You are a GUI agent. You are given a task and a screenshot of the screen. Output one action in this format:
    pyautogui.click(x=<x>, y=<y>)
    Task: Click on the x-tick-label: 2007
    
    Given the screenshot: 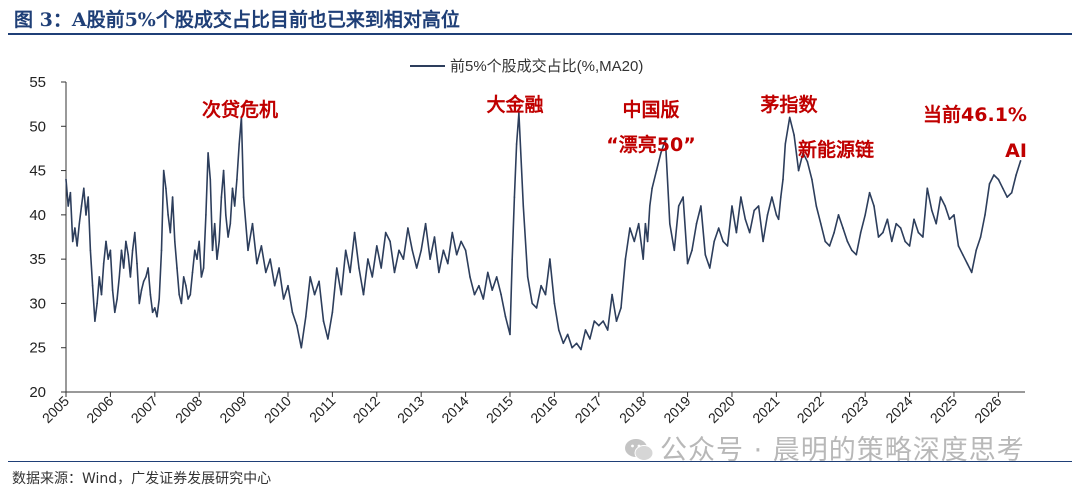 What is the action you would take?
    pyautogui.click(x=144, y=409)
    